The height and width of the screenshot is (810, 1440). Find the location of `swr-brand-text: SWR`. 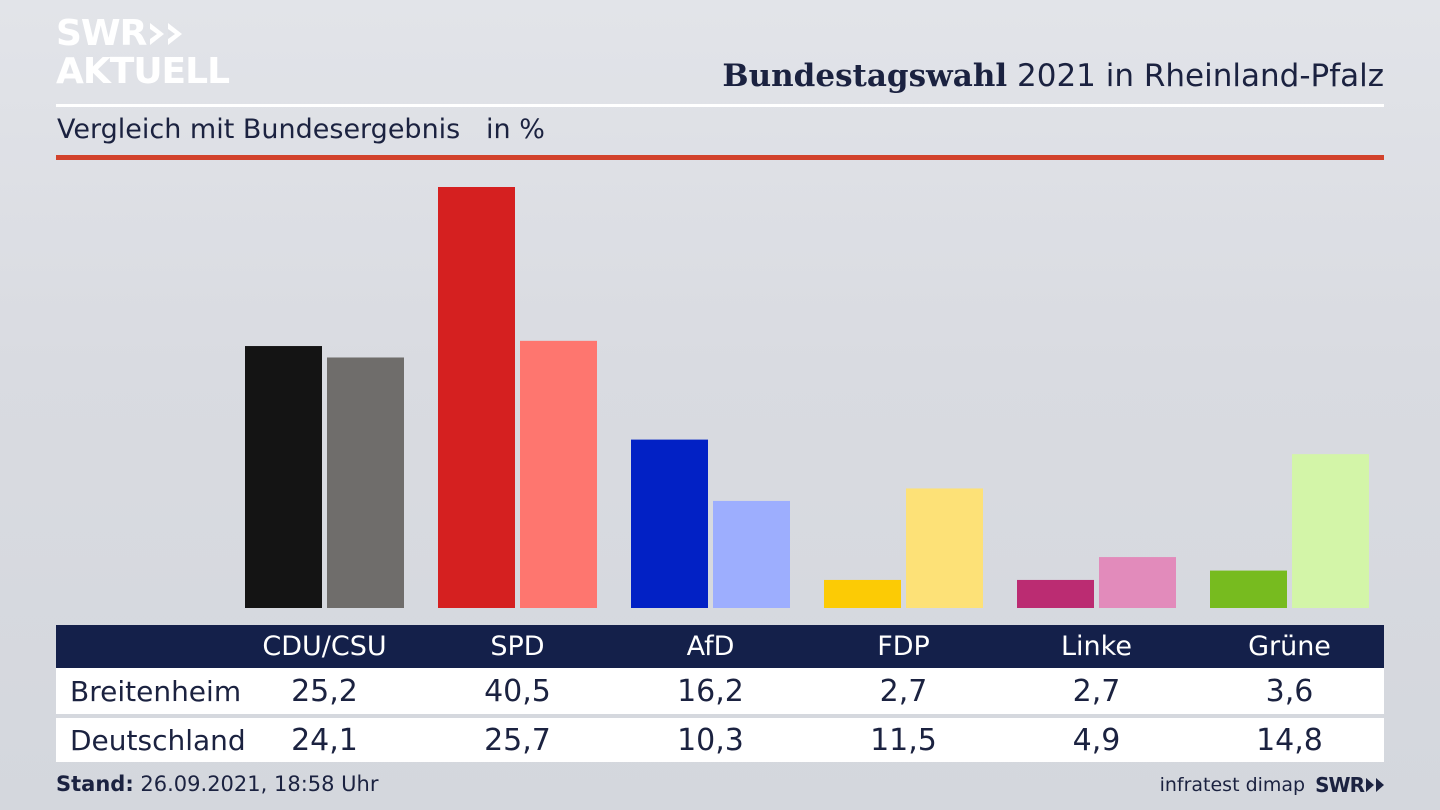

swr-brand-text: SWR is located at coordinates (1340, 785).